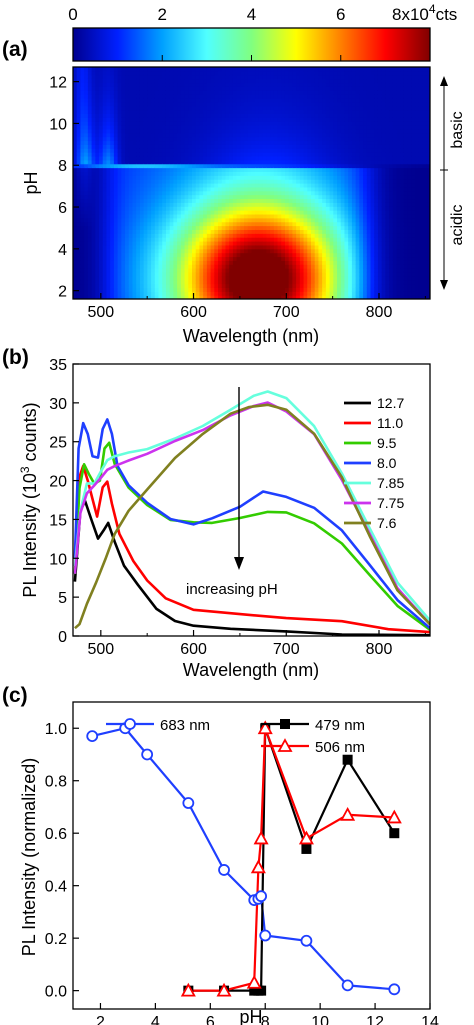 The width and height of the screenshot is (474, 1025). Describe the element at coordinates (424, 13) in the screenshot. I see `colorbar-max-label: 8x104cts` at that location.